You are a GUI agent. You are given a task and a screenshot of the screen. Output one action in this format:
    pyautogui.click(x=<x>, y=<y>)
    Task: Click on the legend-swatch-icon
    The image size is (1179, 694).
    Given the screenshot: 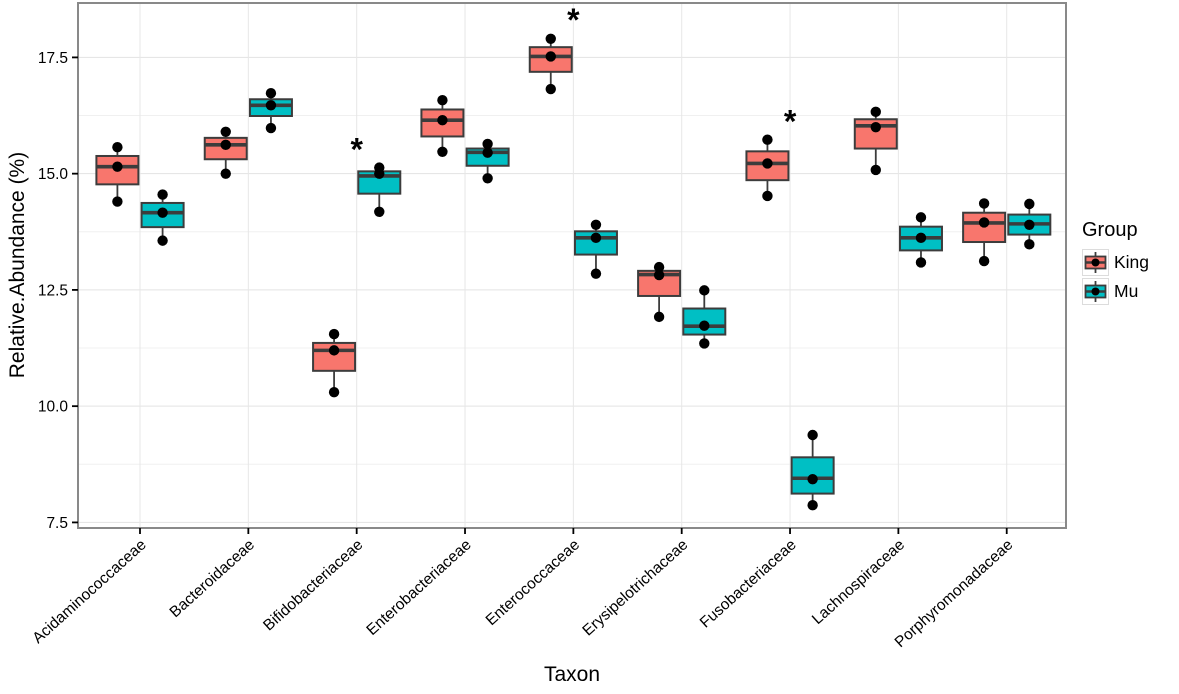 What is the action you would take?
    pyautogui.click(x=1095, y=262)
    